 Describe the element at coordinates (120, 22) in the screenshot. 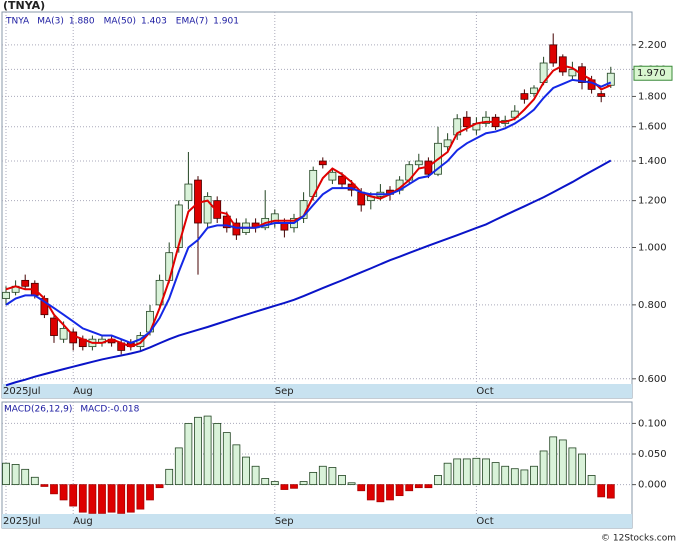

I see `legend-name: MA(50)` at that location.